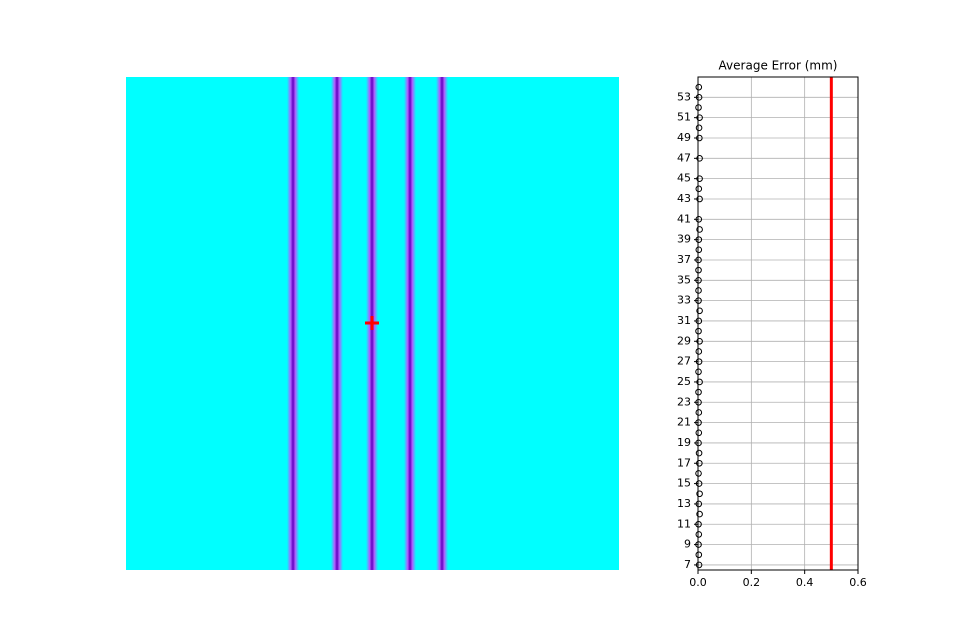 This screenshot has width=960, height=644. I want to click on y-tick-label: 45, so click(684, 178).